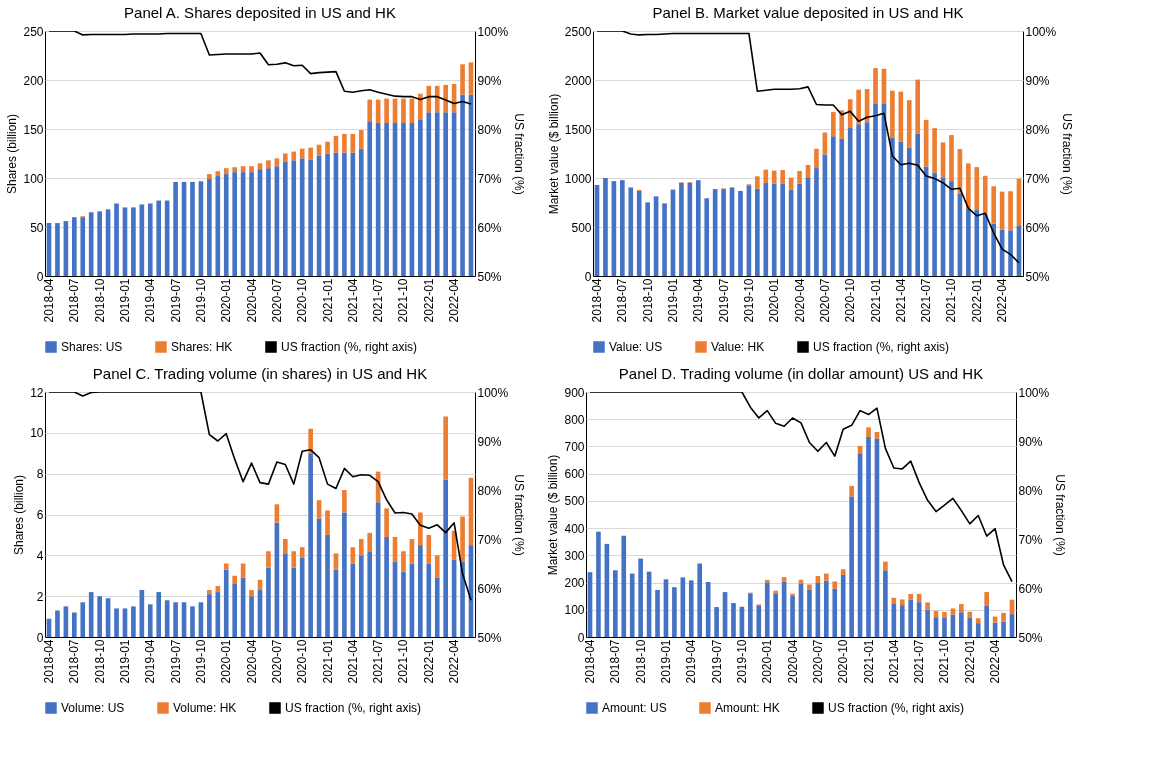 The image size is (1162, 777). What do you see at coordinates (40, 637) in the screenshot?
I see `y-tick-label: 0` at bounding box center [40, 637].